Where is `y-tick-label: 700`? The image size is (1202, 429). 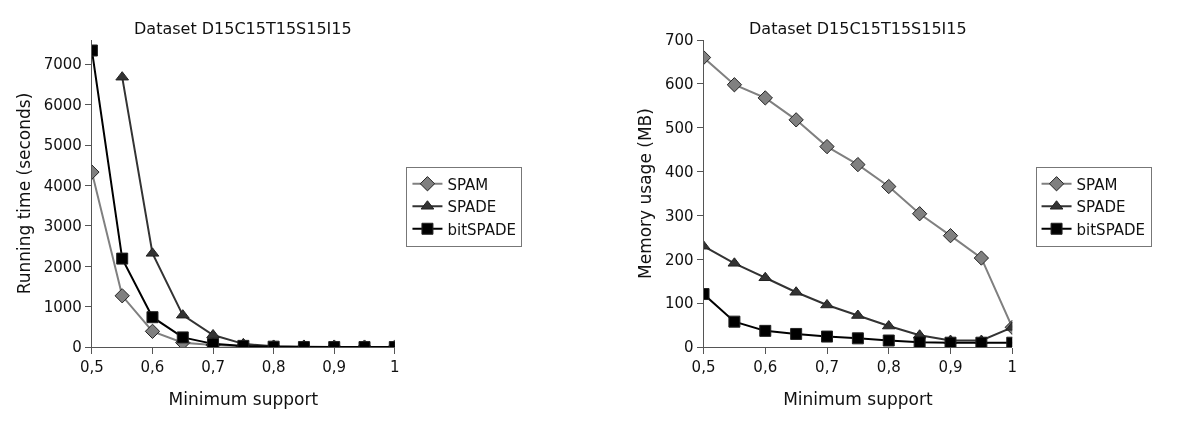 y-tick-label: 700 is located at coordinates (679, 40).